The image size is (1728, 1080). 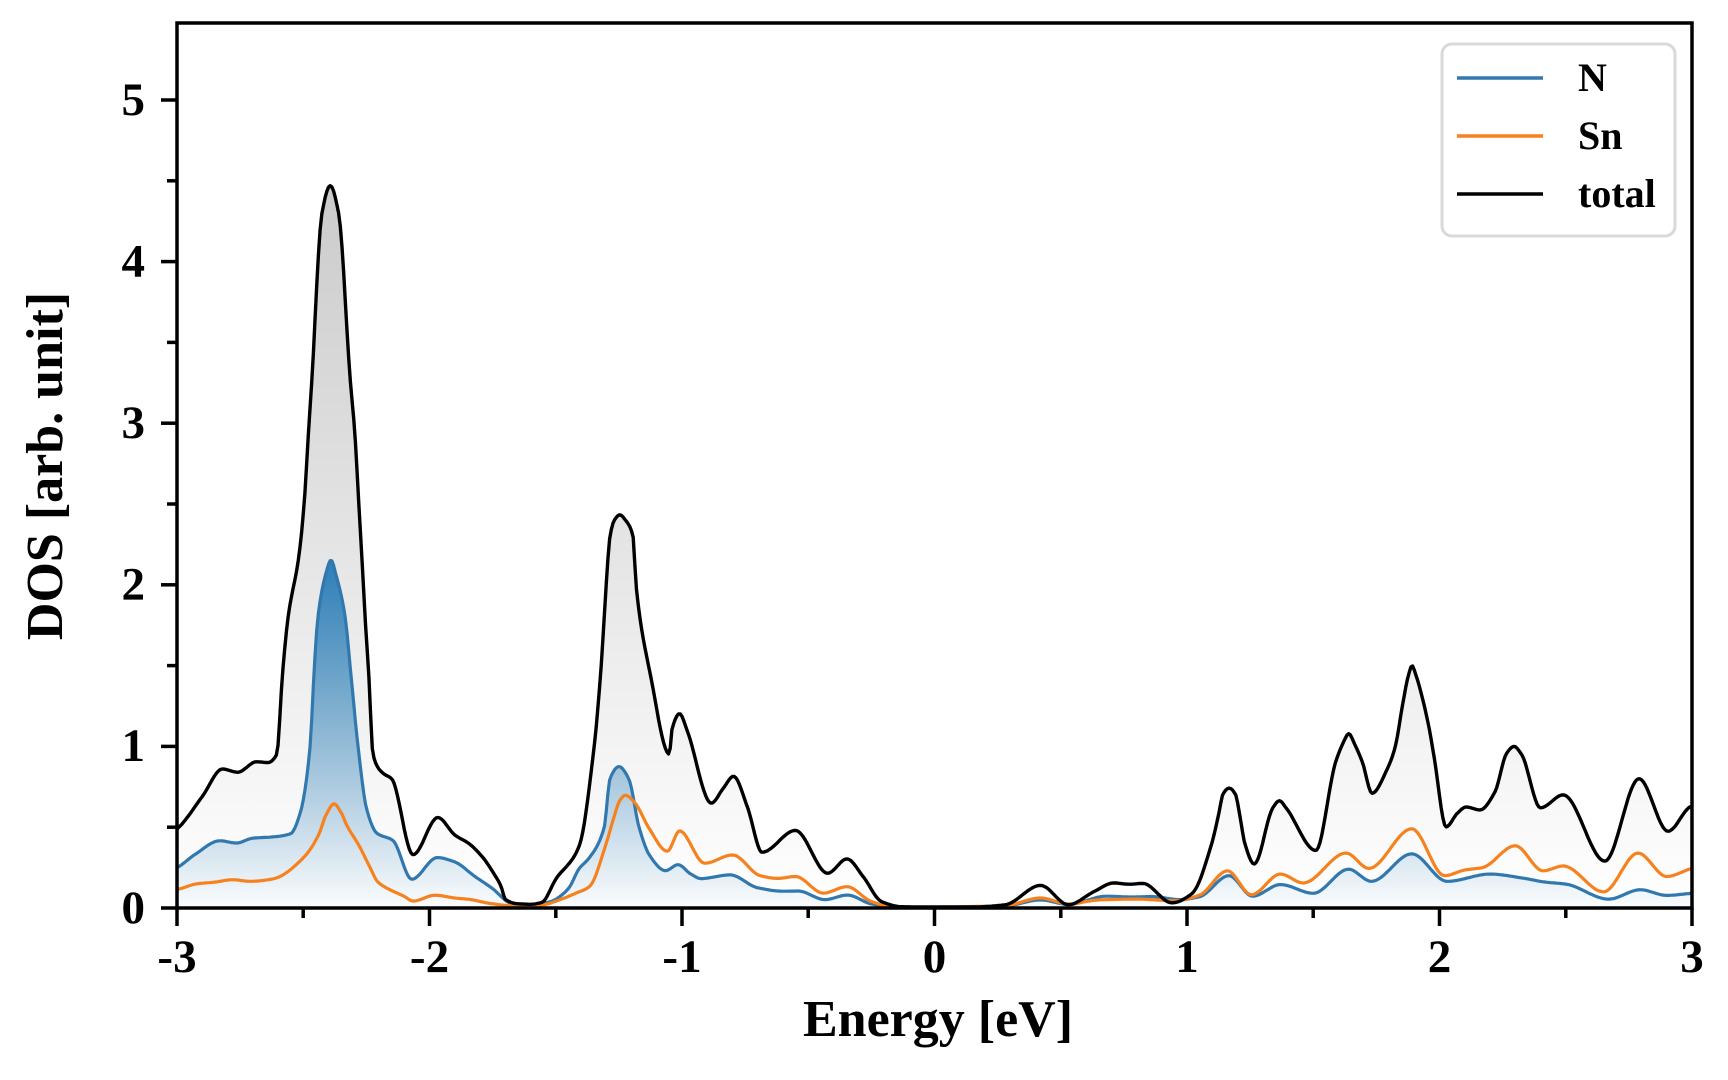 I want to click on svg-text: -2, so click(x=429, y=957).